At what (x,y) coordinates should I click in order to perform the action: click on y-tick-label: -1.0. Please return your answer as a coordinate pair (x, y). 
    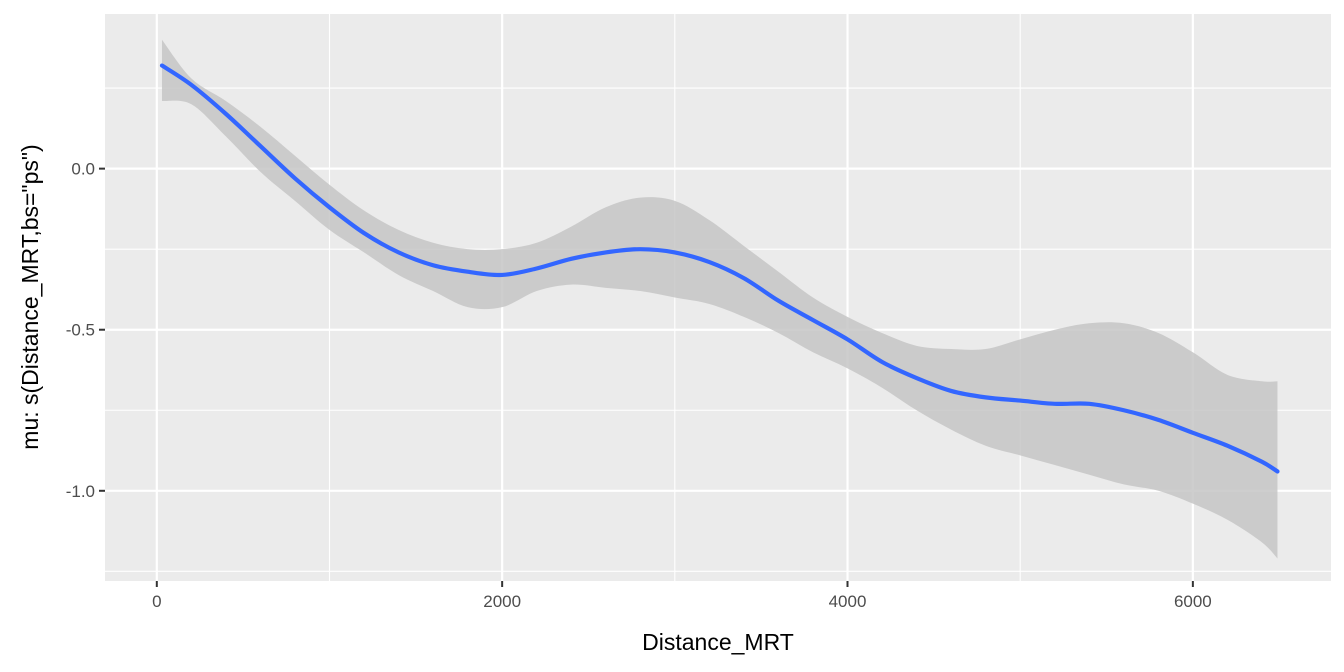
    Looking at the image, I should click on (80, 491).